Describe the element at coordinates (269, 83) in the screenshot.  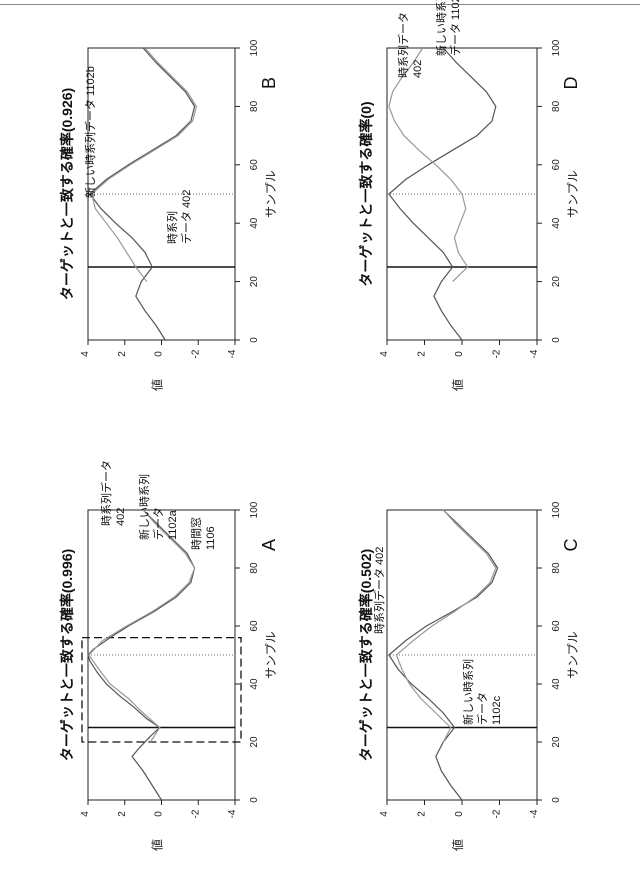
I see `panel-label: B` at that location.